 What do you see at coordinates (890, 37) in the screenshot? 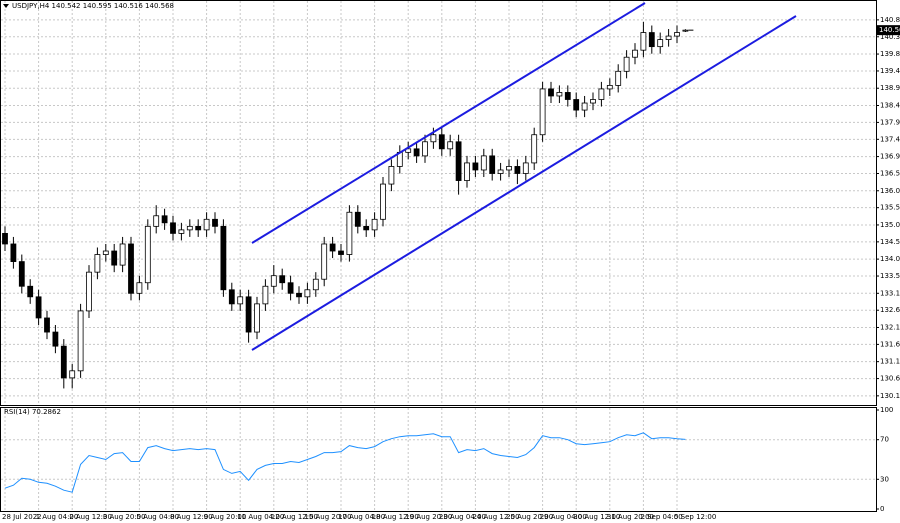
I see `y-tick-label: 140.380` at bounding box center [890, 37].